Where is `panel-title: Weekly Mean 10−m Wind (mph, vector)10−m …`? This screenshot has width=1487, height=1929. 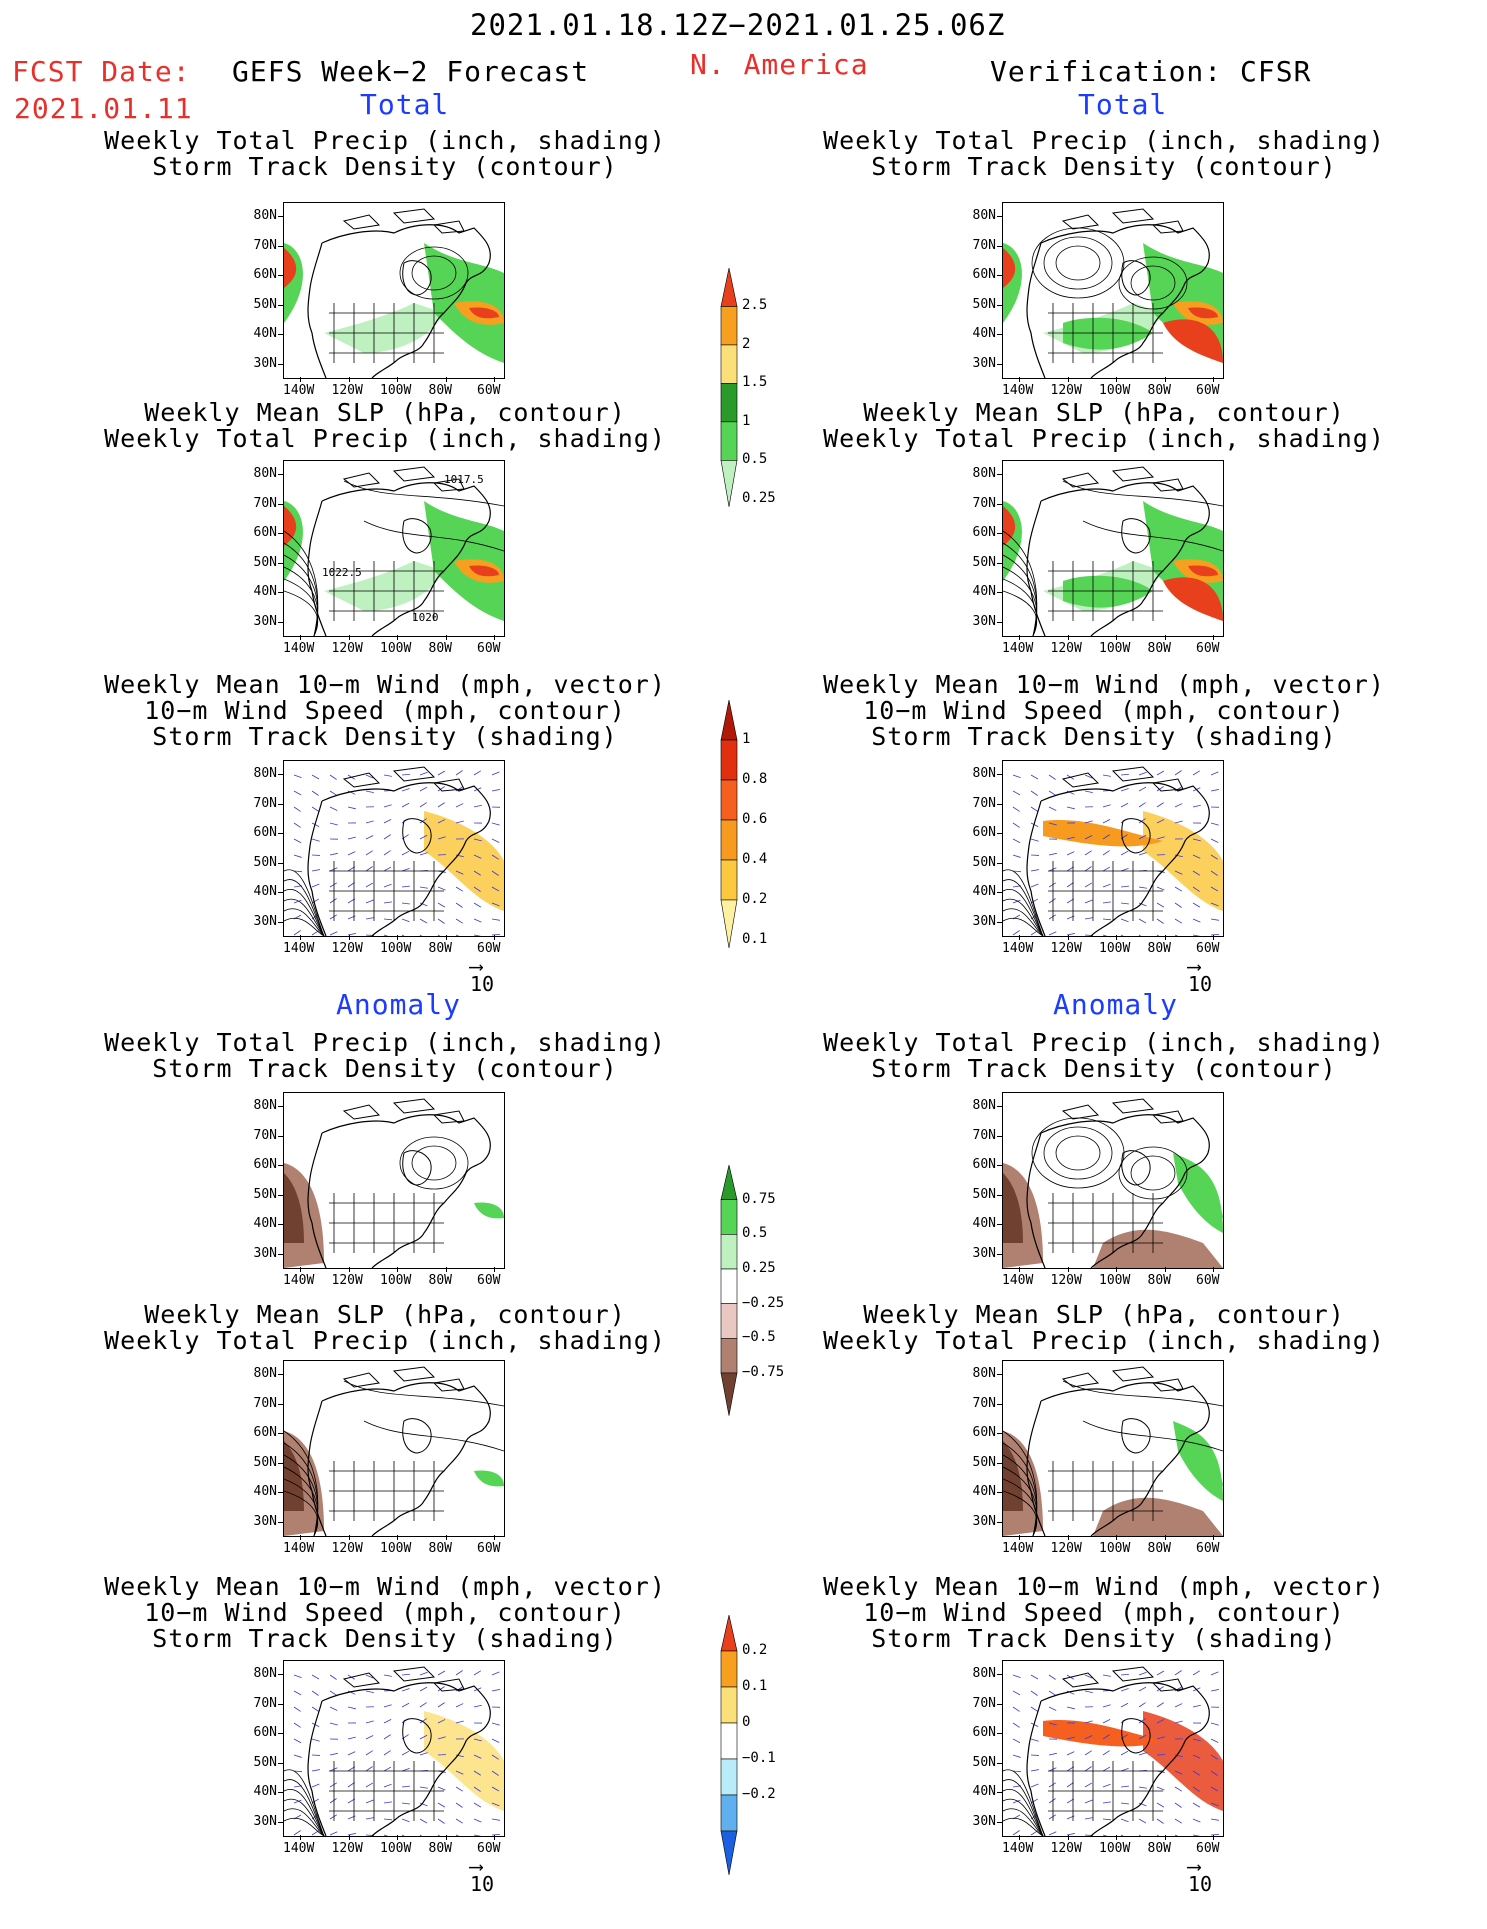 panel-title: Weekly Mean 10−m Wind (mph, vector)10−m … is located at coordinates (385, 711).